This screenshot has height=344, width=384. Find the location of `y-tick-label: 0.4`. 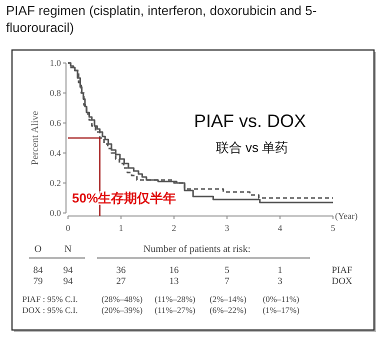

y-tick-label: 0.4 is located at coordinates (56, 153).